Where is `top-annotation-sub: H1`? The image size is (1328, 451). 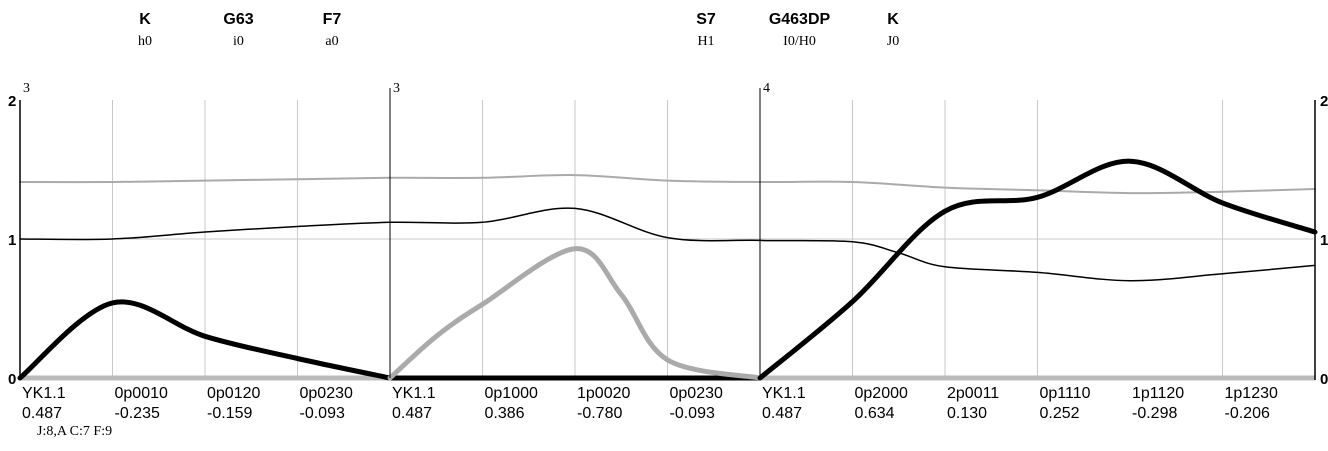
top-annotation-sub: H1 is located at coordinates (705, 41).